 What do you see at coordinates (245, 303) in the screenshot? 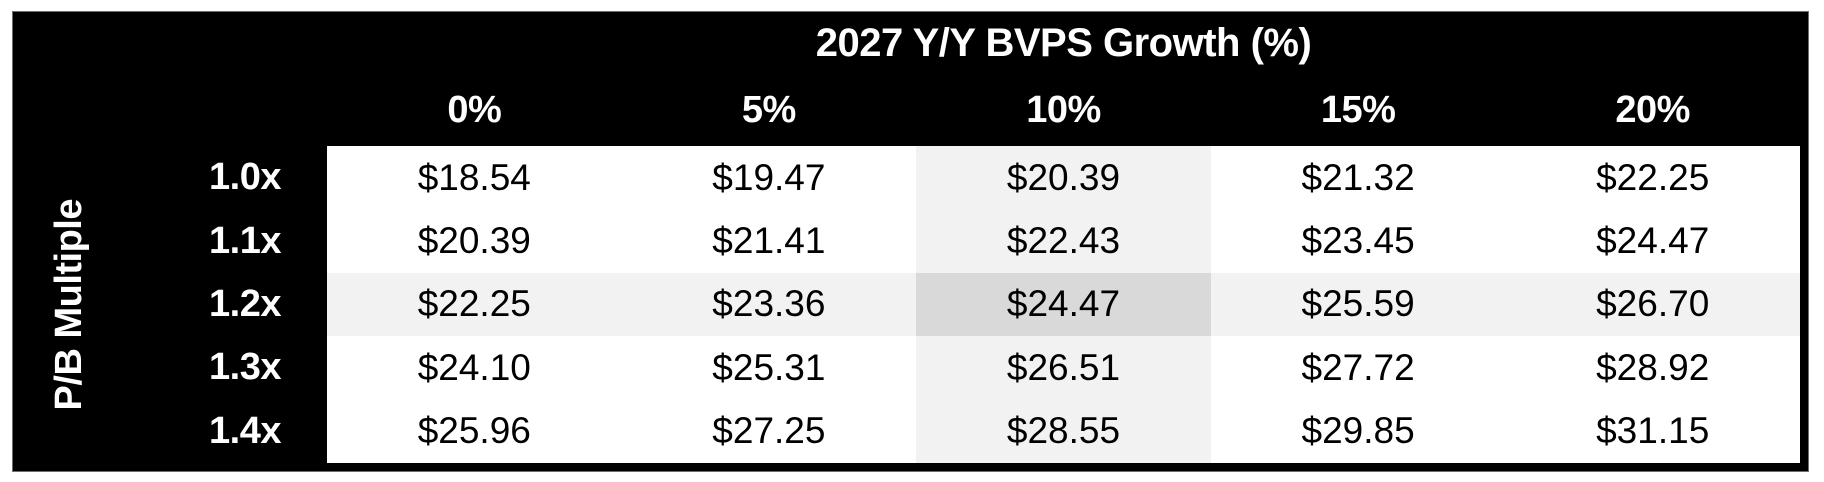
I see `row-header: 1.2x` at bounding box center [245, 303].